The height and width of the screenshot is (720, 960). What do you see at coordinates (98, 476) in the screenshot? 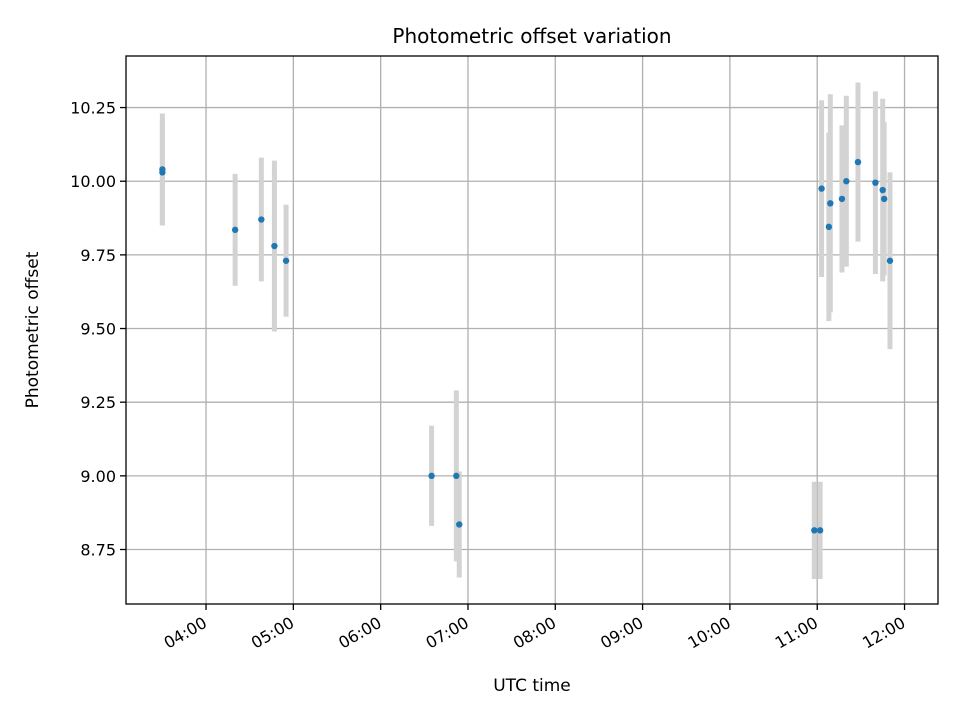
I see `y-tick-label: 9.00` at bounding box center [98, 476].